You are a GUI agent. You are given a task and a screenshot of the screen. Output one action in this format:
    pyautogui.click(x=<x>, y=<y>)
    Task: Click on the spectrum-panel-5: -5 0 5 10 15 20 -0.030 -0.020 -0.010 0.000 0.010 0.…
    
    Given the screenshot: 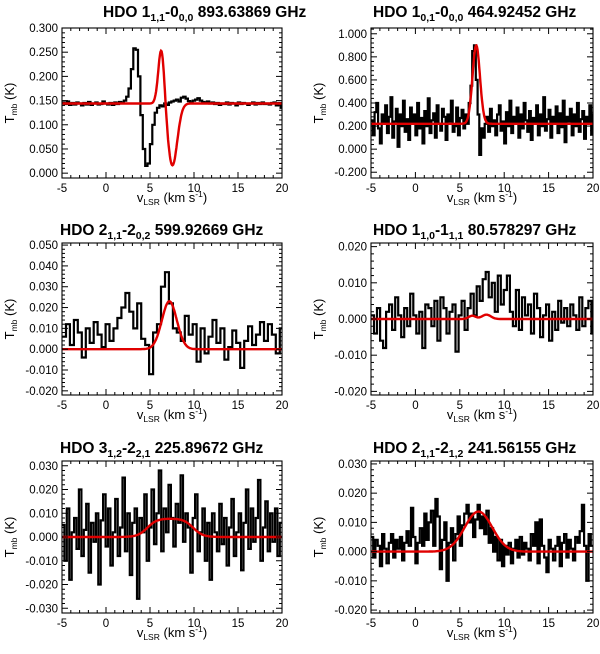 What is the action you would take?
    pyautogui.click(x=145, y=541)
    